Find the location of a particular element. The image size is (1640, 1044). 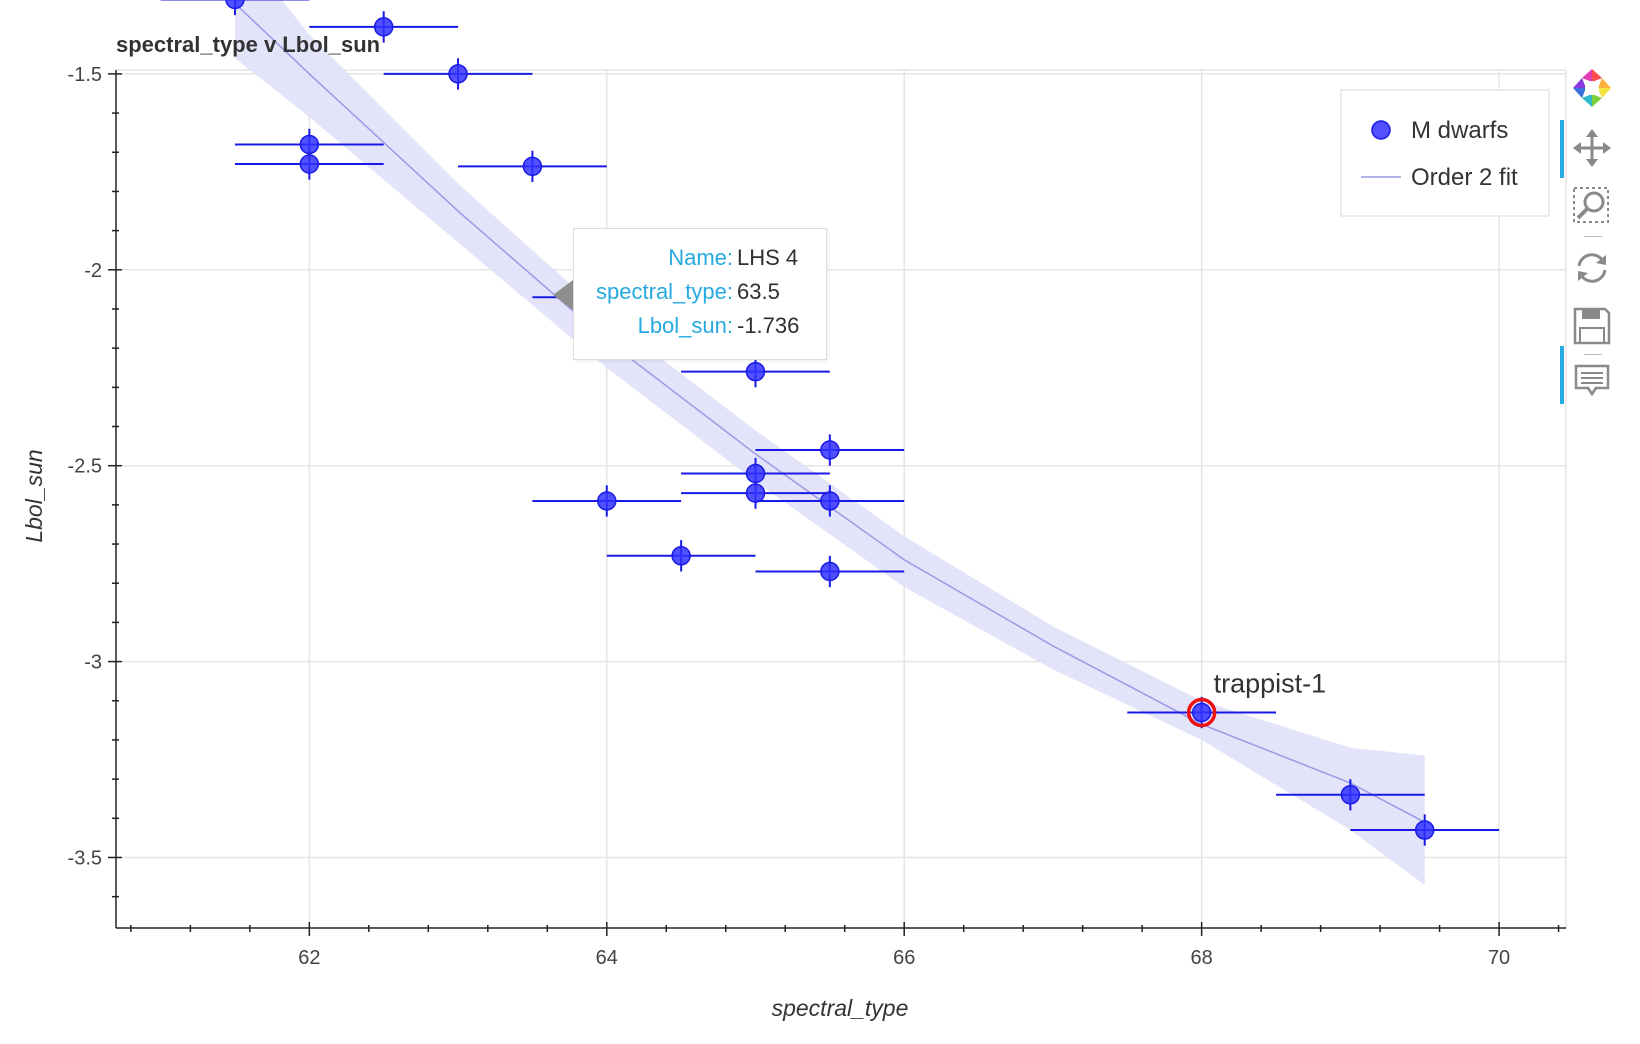

legend-box is located at coordinates (1445, 153).